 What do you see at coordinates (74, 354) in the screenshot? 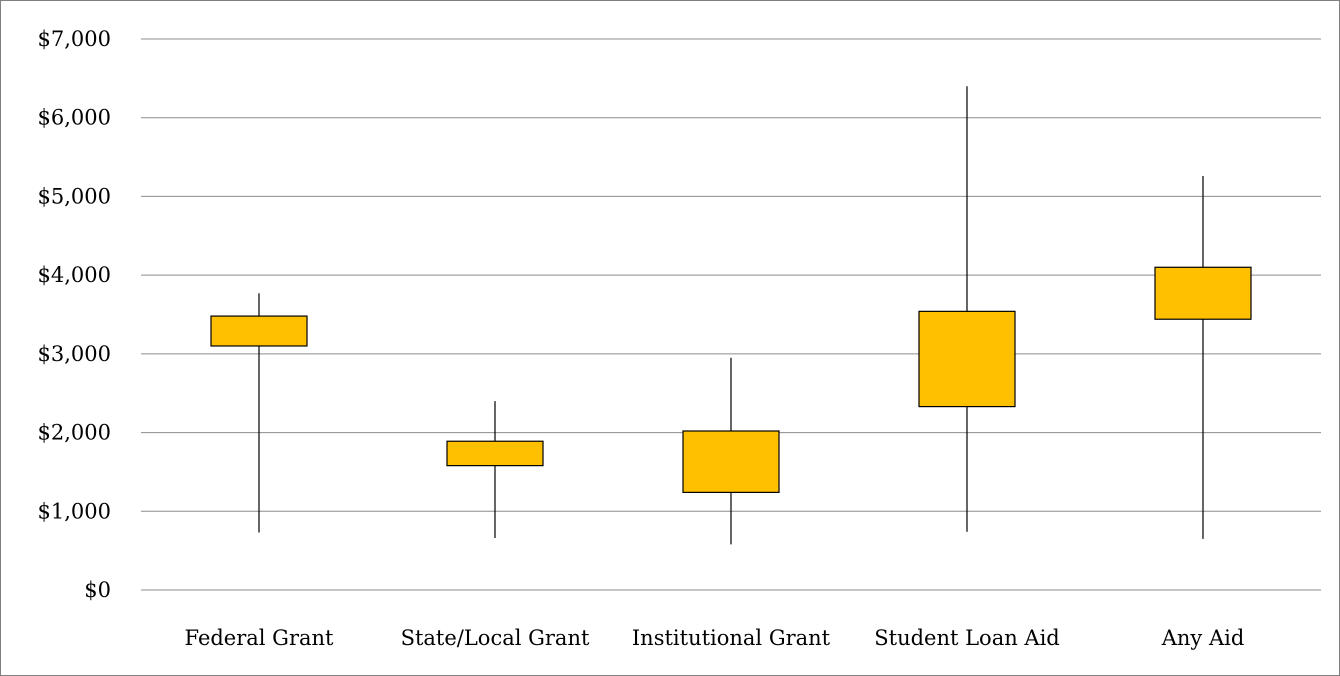
I see `y-tick-label: $3,000` at bounding box center [74, 354].